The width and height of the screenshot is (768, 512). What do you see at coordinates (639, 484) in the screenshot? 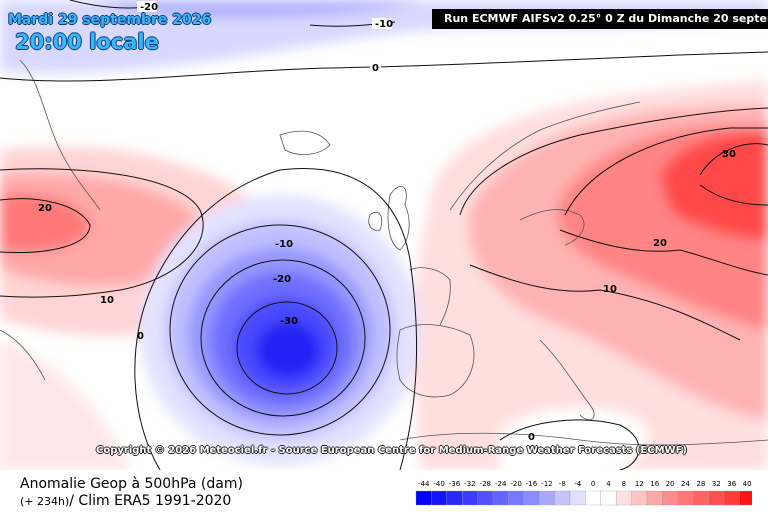
I see `legend-tick-label: 12` at bounding box center [639, 484].